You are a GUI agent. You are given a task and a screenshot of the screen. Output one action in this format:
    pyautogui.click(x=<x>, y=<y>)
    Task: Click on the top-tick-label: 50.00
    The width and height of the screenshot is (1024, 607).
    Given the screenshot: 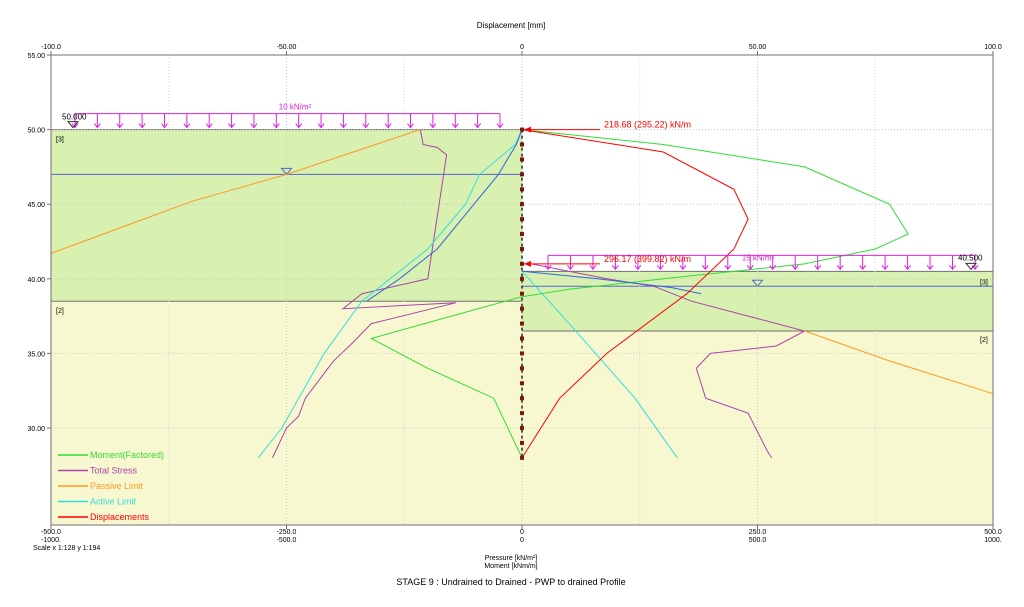 What is the action you would take?
    pyautogui.click(x=758, y=47)
    